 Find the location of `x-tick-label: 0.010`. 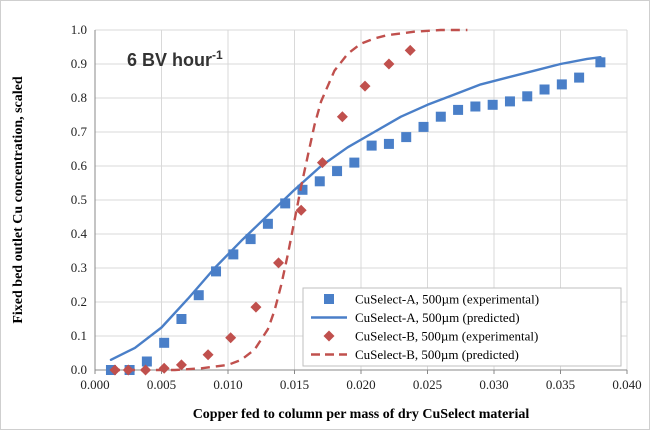

x-tick-label: 0.010 is located at coordinates (227, 384).